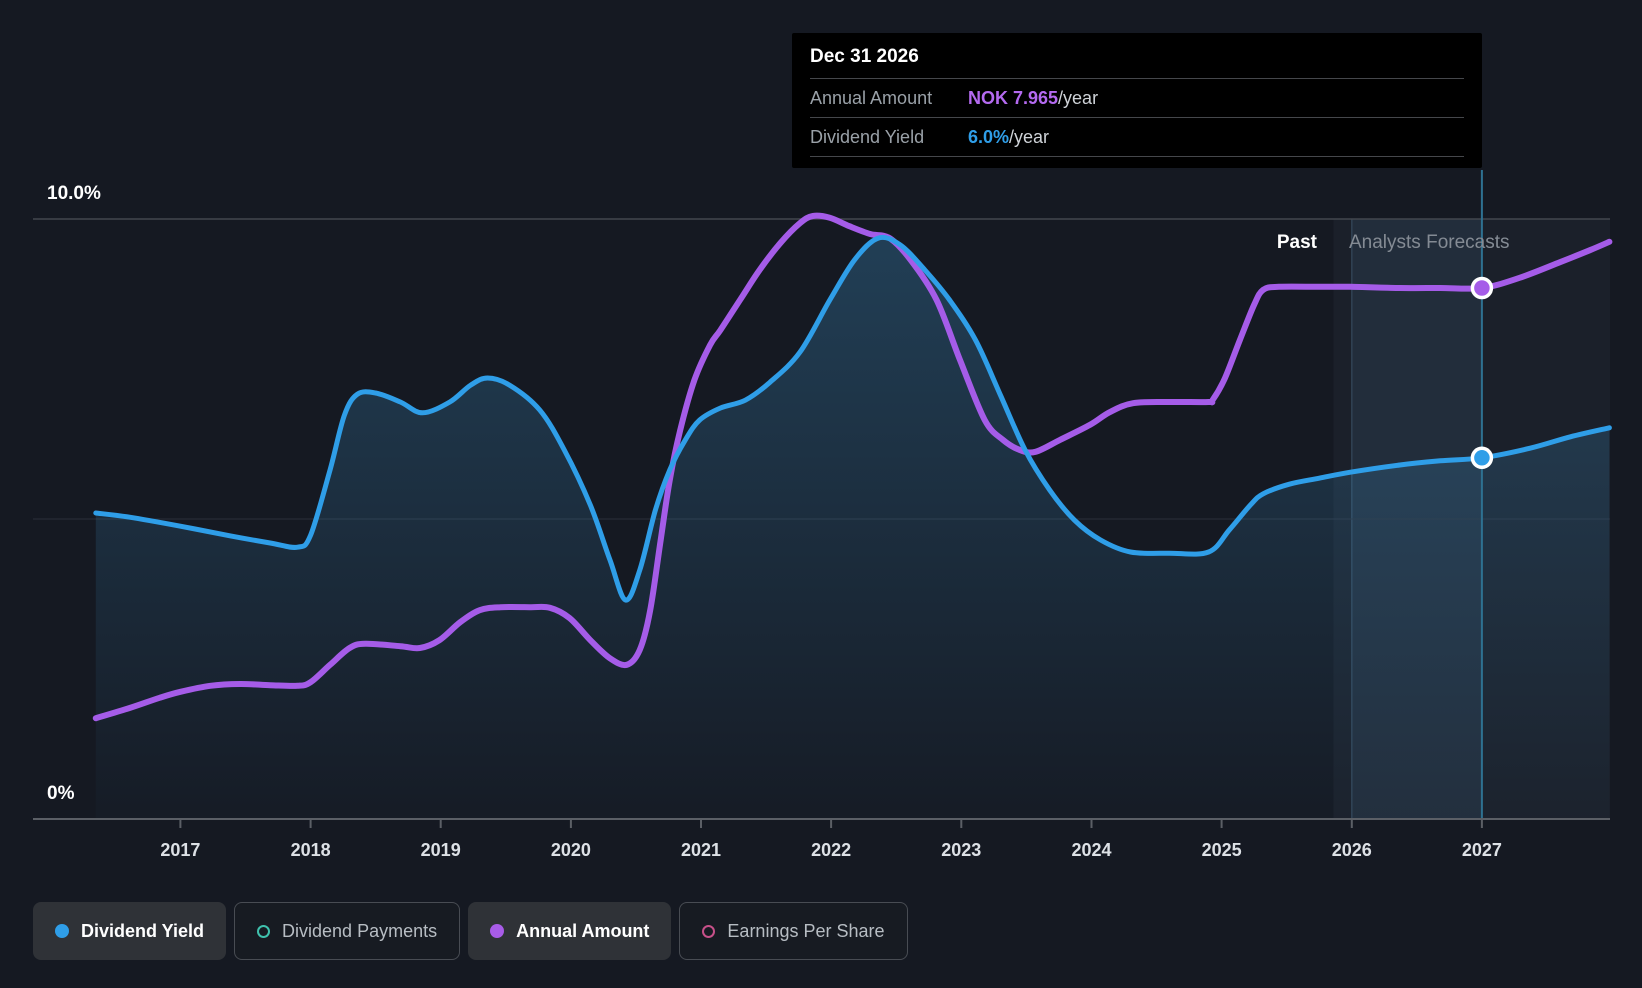 The height and width of the screenshot is (988, 1642). Describe the element at coordinates (1296, 242) in the screenshot. I see `past-region-label: Past` at that location.